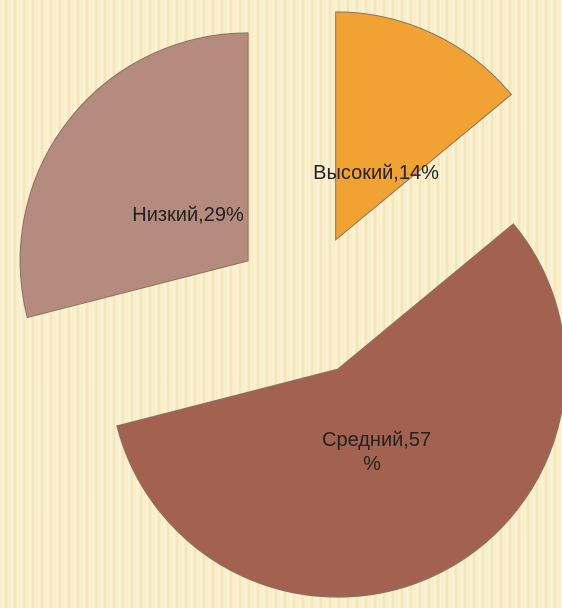 This screenshot has width=562, height=608. I want to click on data-label: Средний,57 %, so click(377, 452).